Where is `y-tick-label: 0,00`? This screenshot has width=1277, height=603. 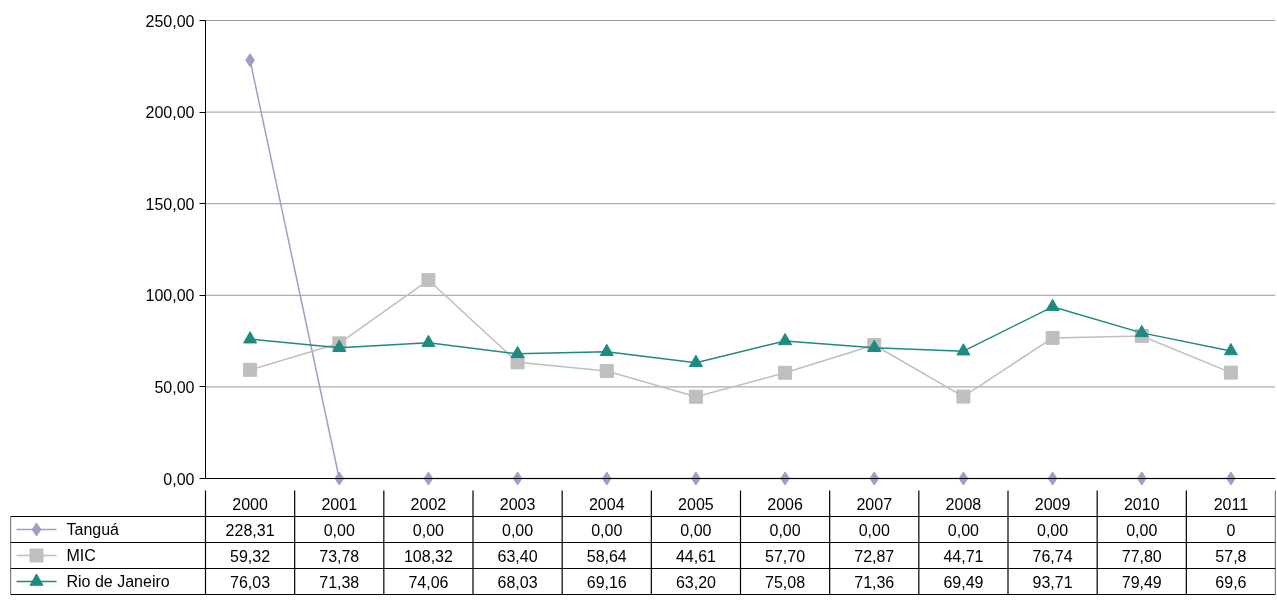
y-tick-label: 0,00 is located at coordinates (179, 479).